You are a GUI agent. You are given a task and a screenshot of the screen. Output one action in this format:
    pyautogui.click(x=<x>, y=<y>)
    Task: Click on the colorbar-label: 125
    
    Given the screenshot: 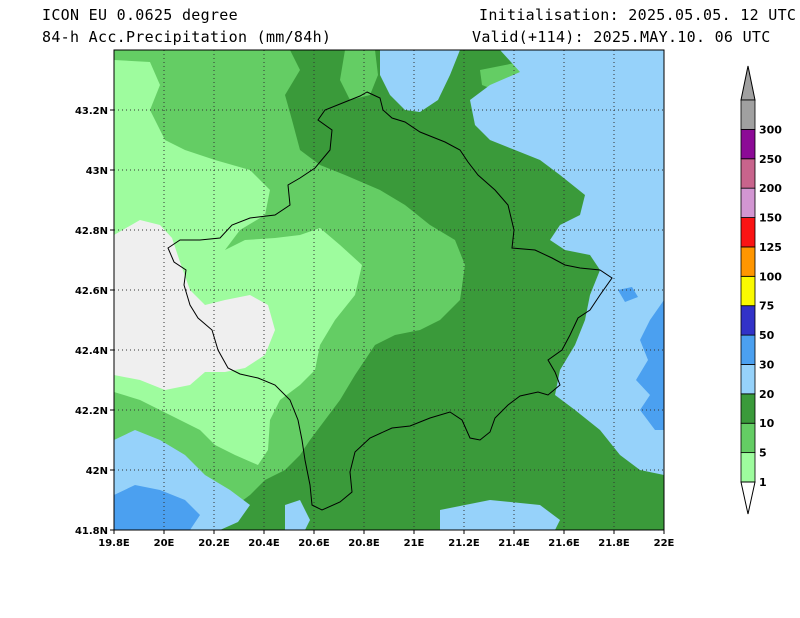 What is the action you would take?
    pyautogui.click(x=770, y=247)
    